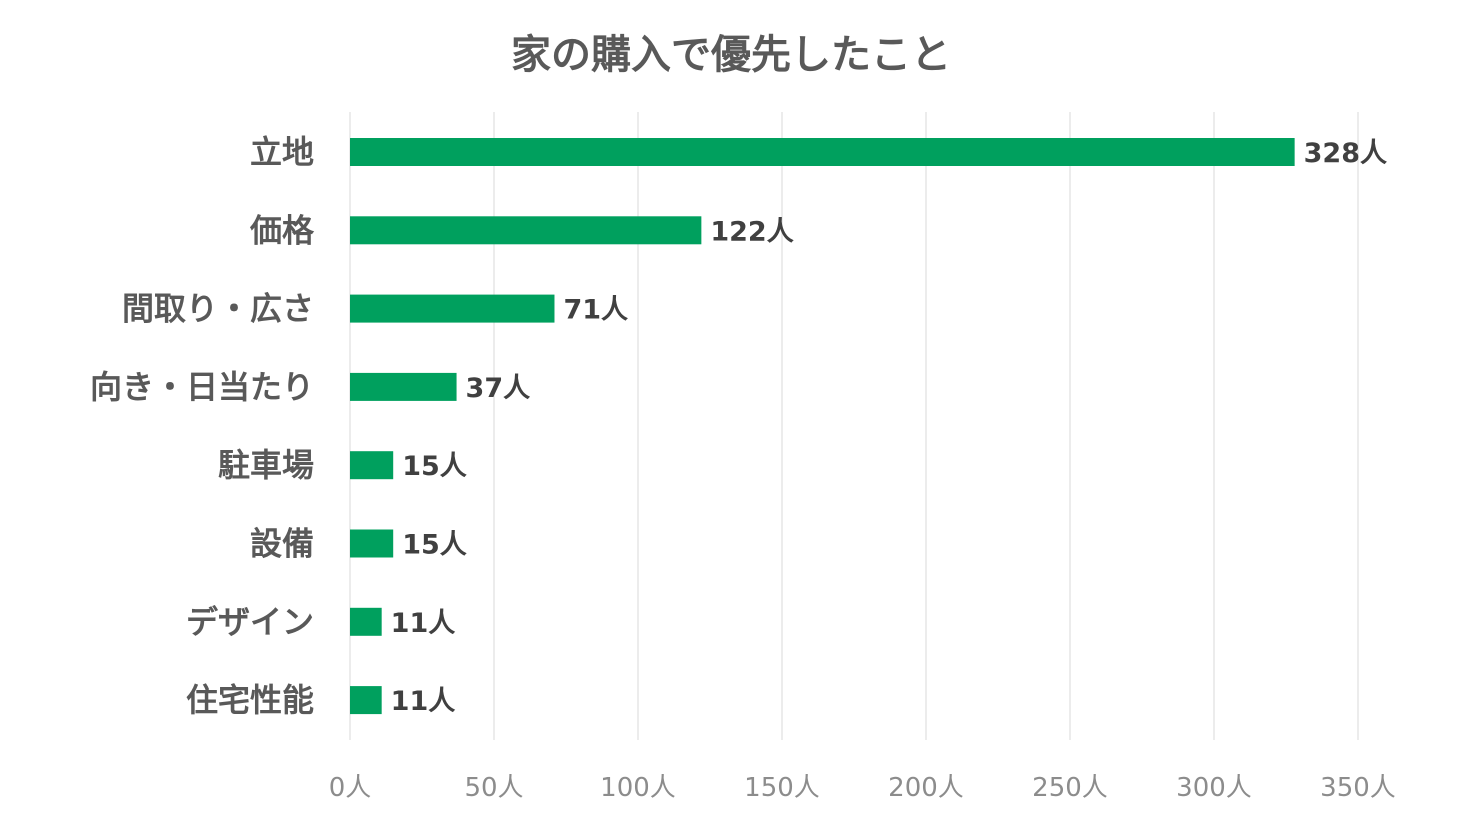 The image size is (1463, 823). I want to click on category-label: 住宅性能, so click(250, 700).